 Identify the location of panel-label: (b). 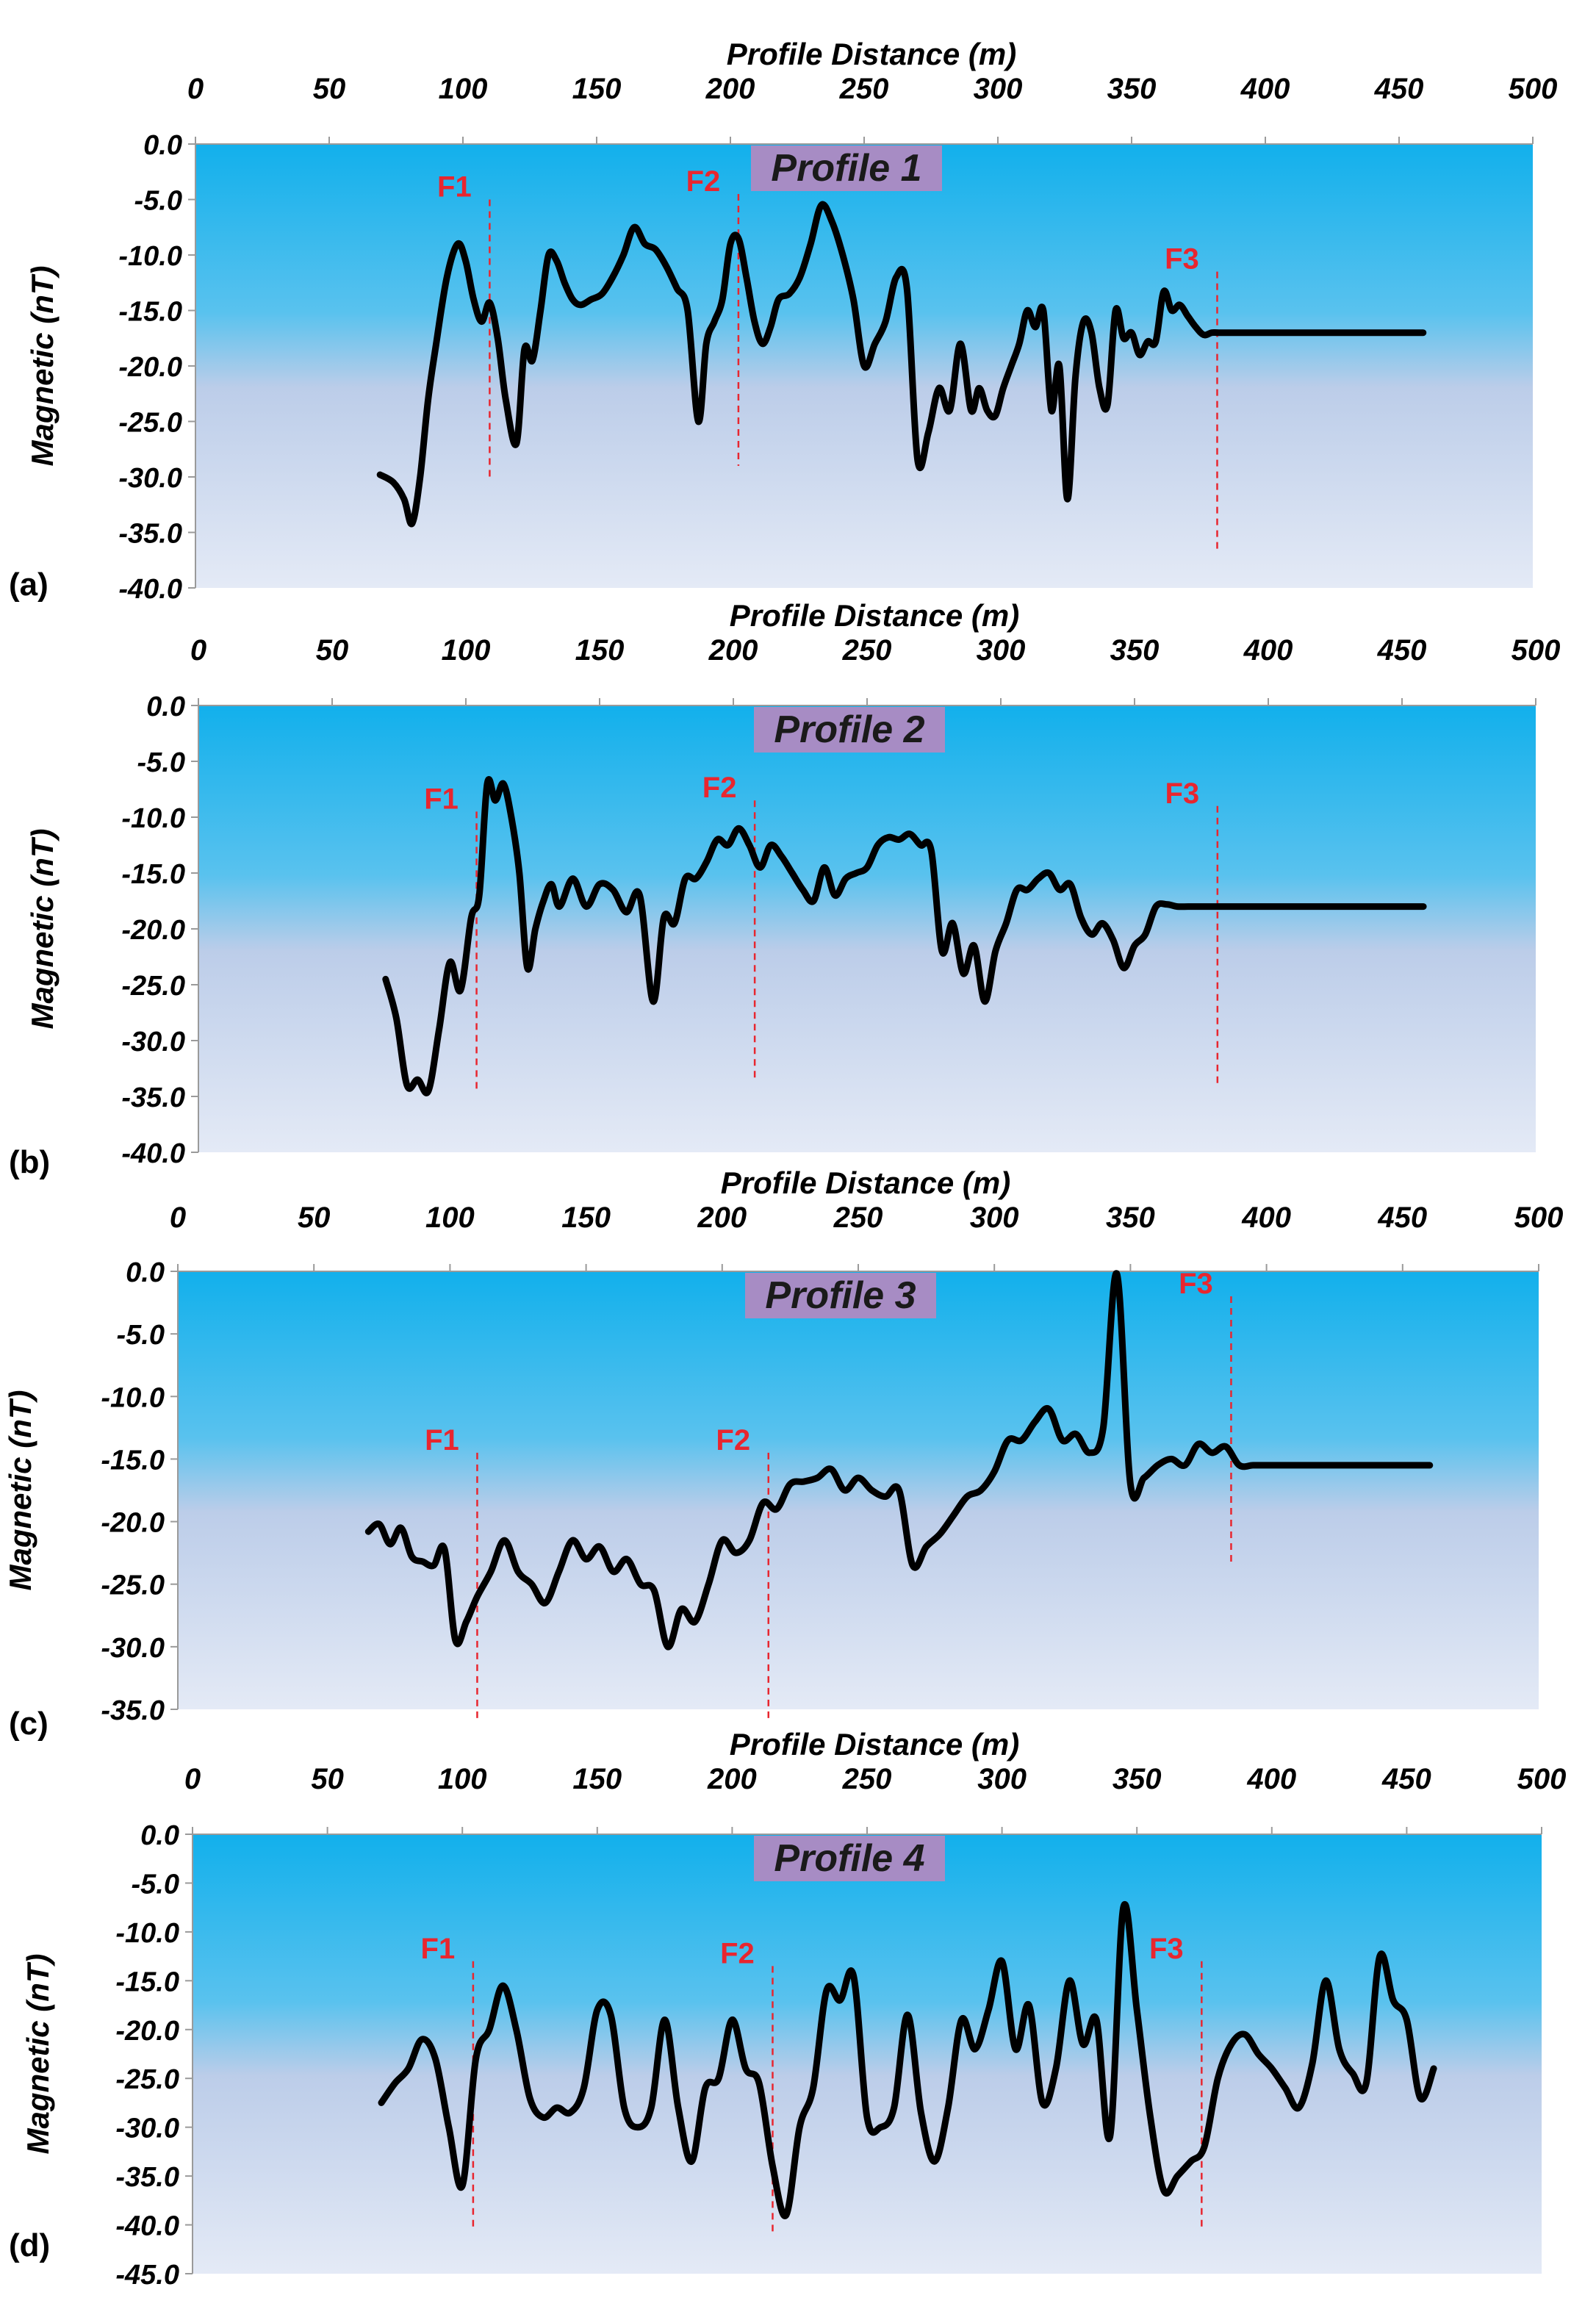
(29, 1162).